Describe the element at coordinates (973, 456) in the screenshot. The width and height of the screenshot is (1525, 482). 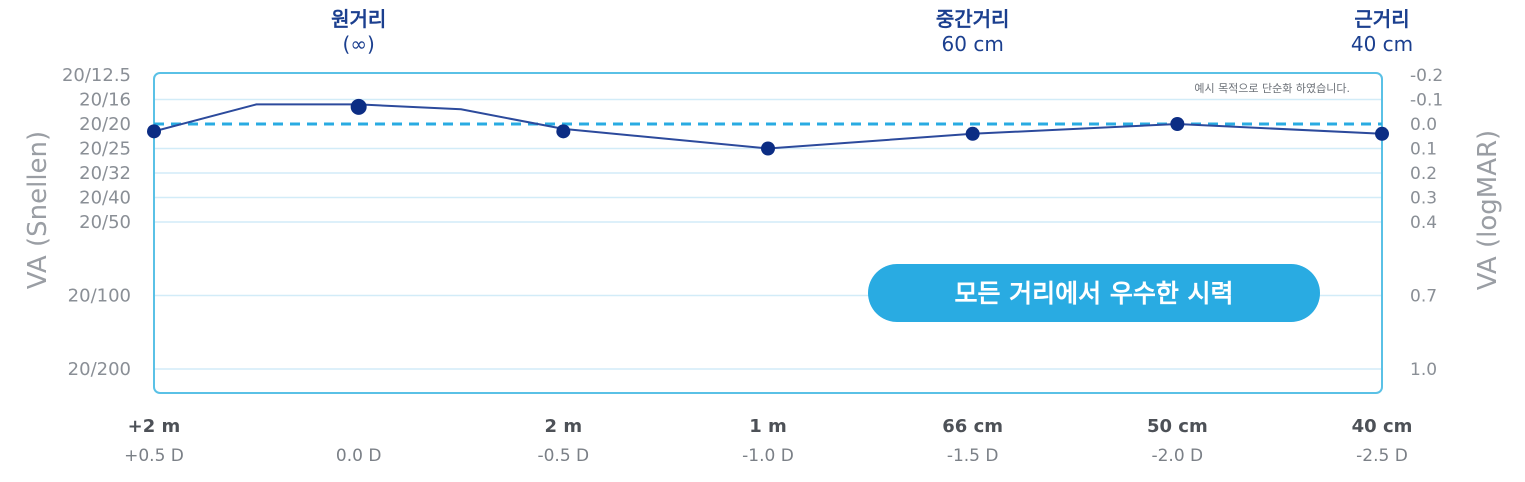
I see `x-tick-diopter: -1.5 D` at that location.